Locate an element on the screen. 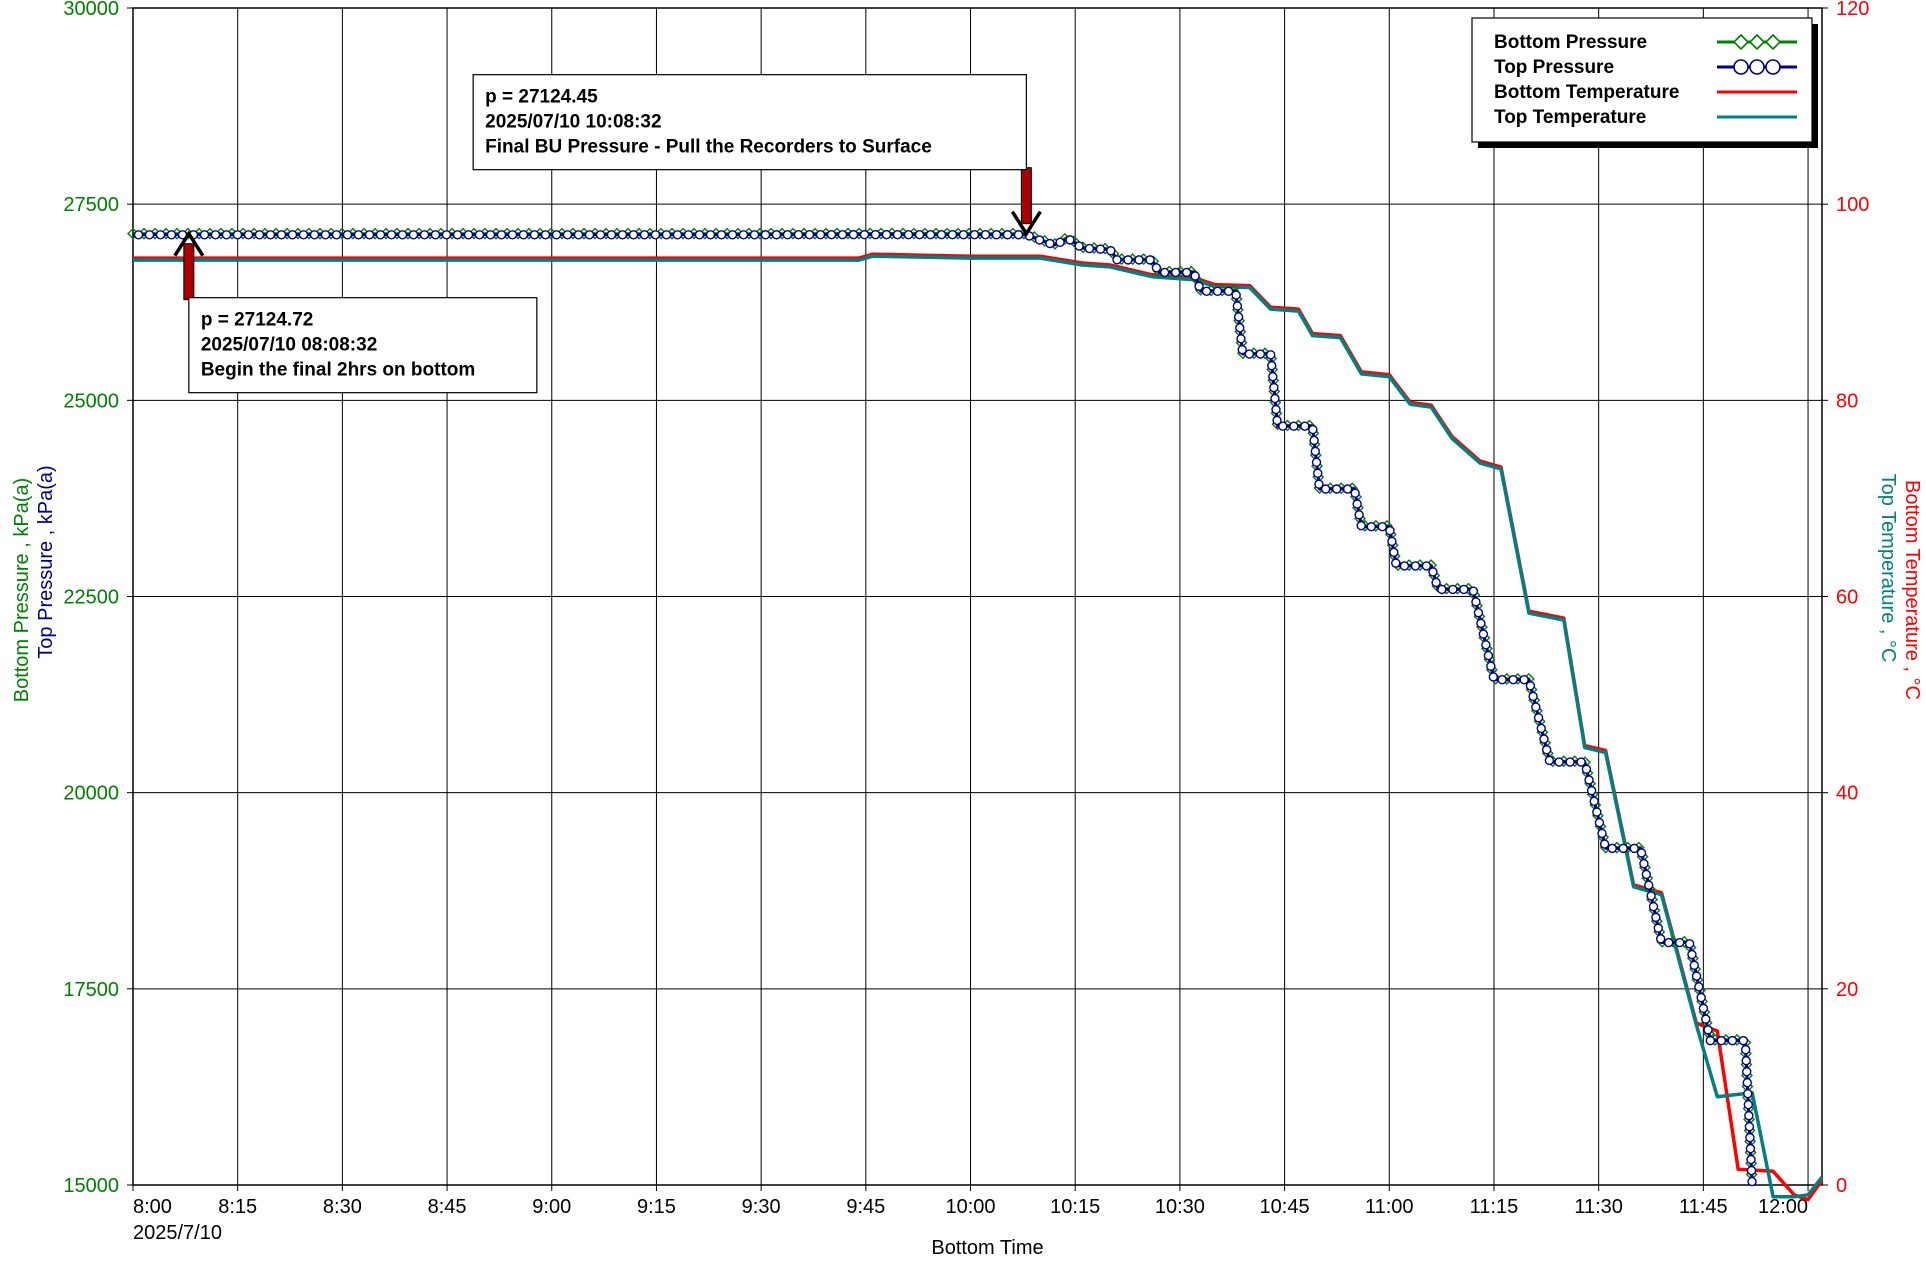  legend-circle-icon is located at coordinates (1773, 67).